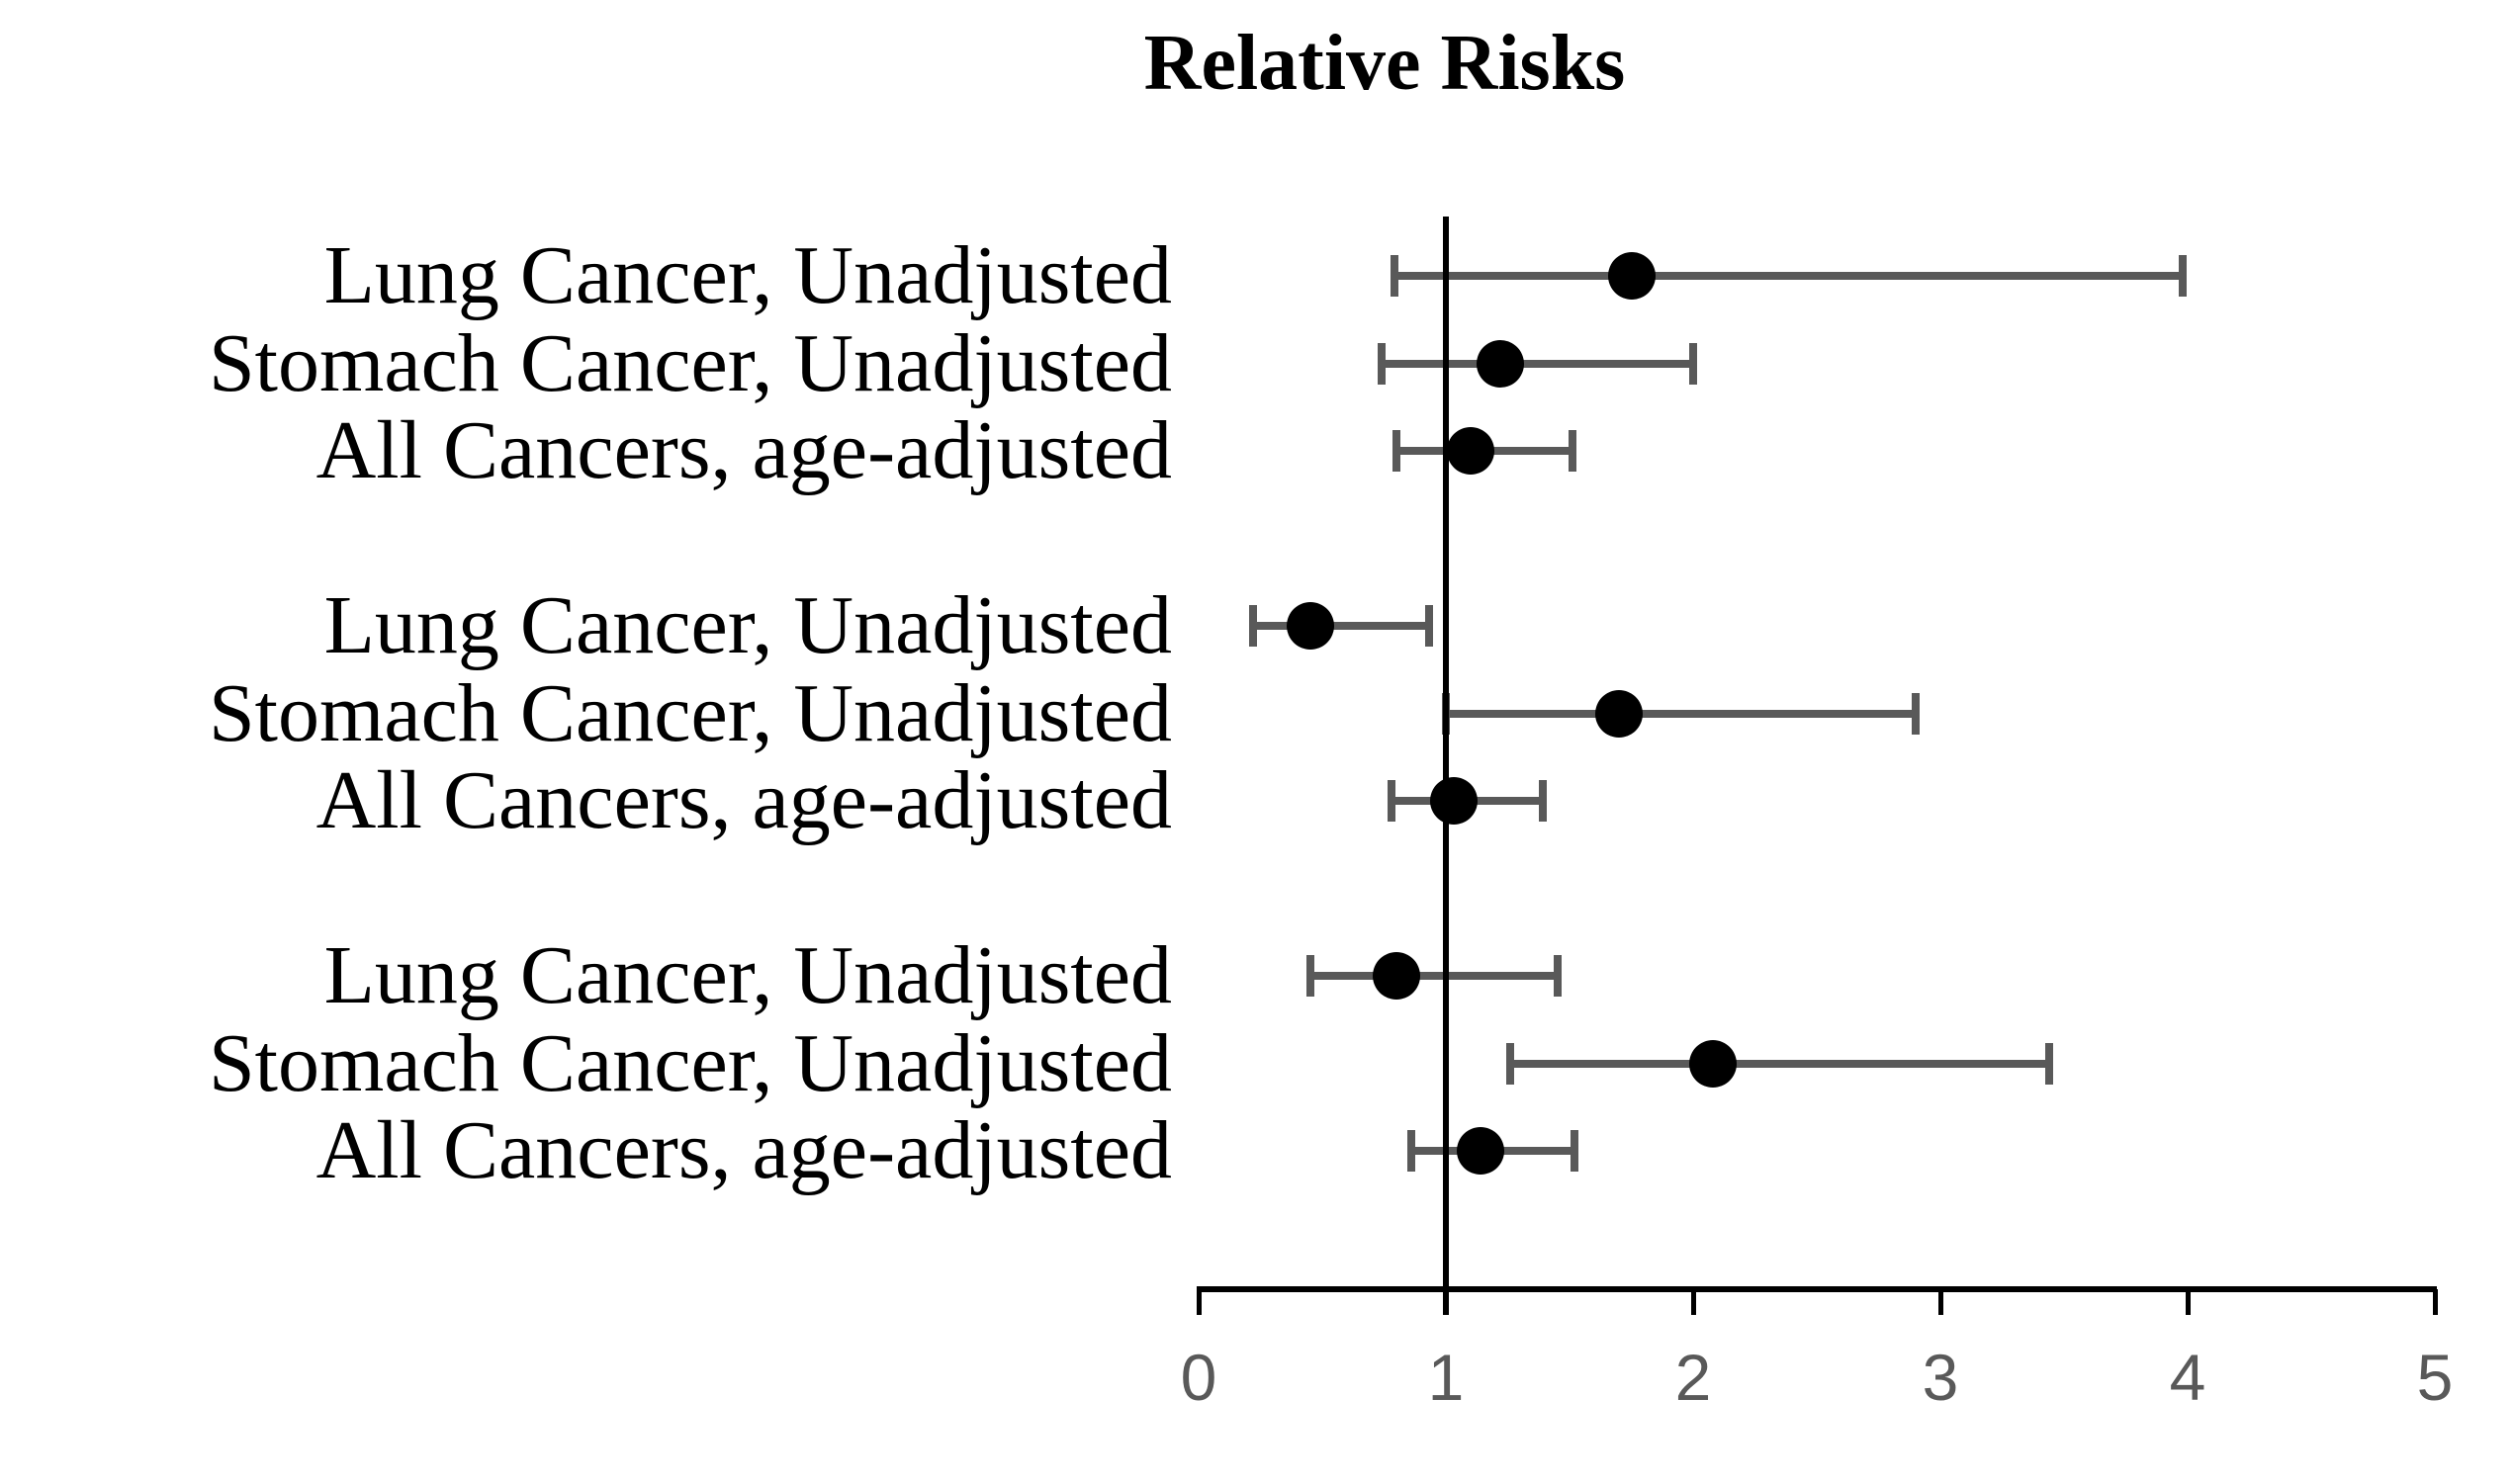  What do you see at coordinates (1941, 1377) in the screenshot?
I see `x-axis-tick-label: 3` at bounding box center [1941, 1377].